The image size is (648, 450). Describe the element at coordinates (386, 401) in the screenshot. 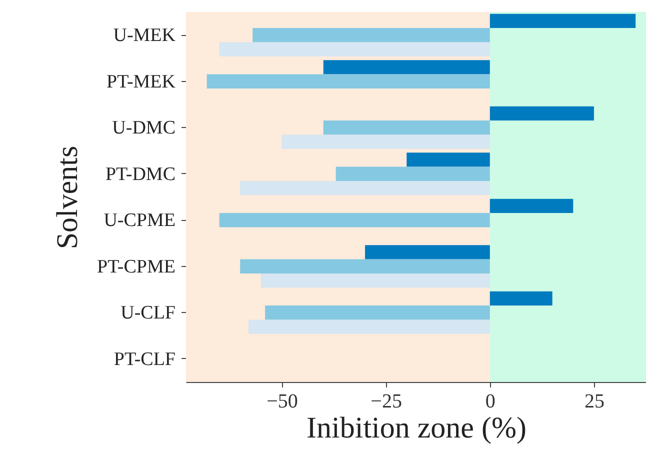

I see `x-tick-label: −25` at that location.